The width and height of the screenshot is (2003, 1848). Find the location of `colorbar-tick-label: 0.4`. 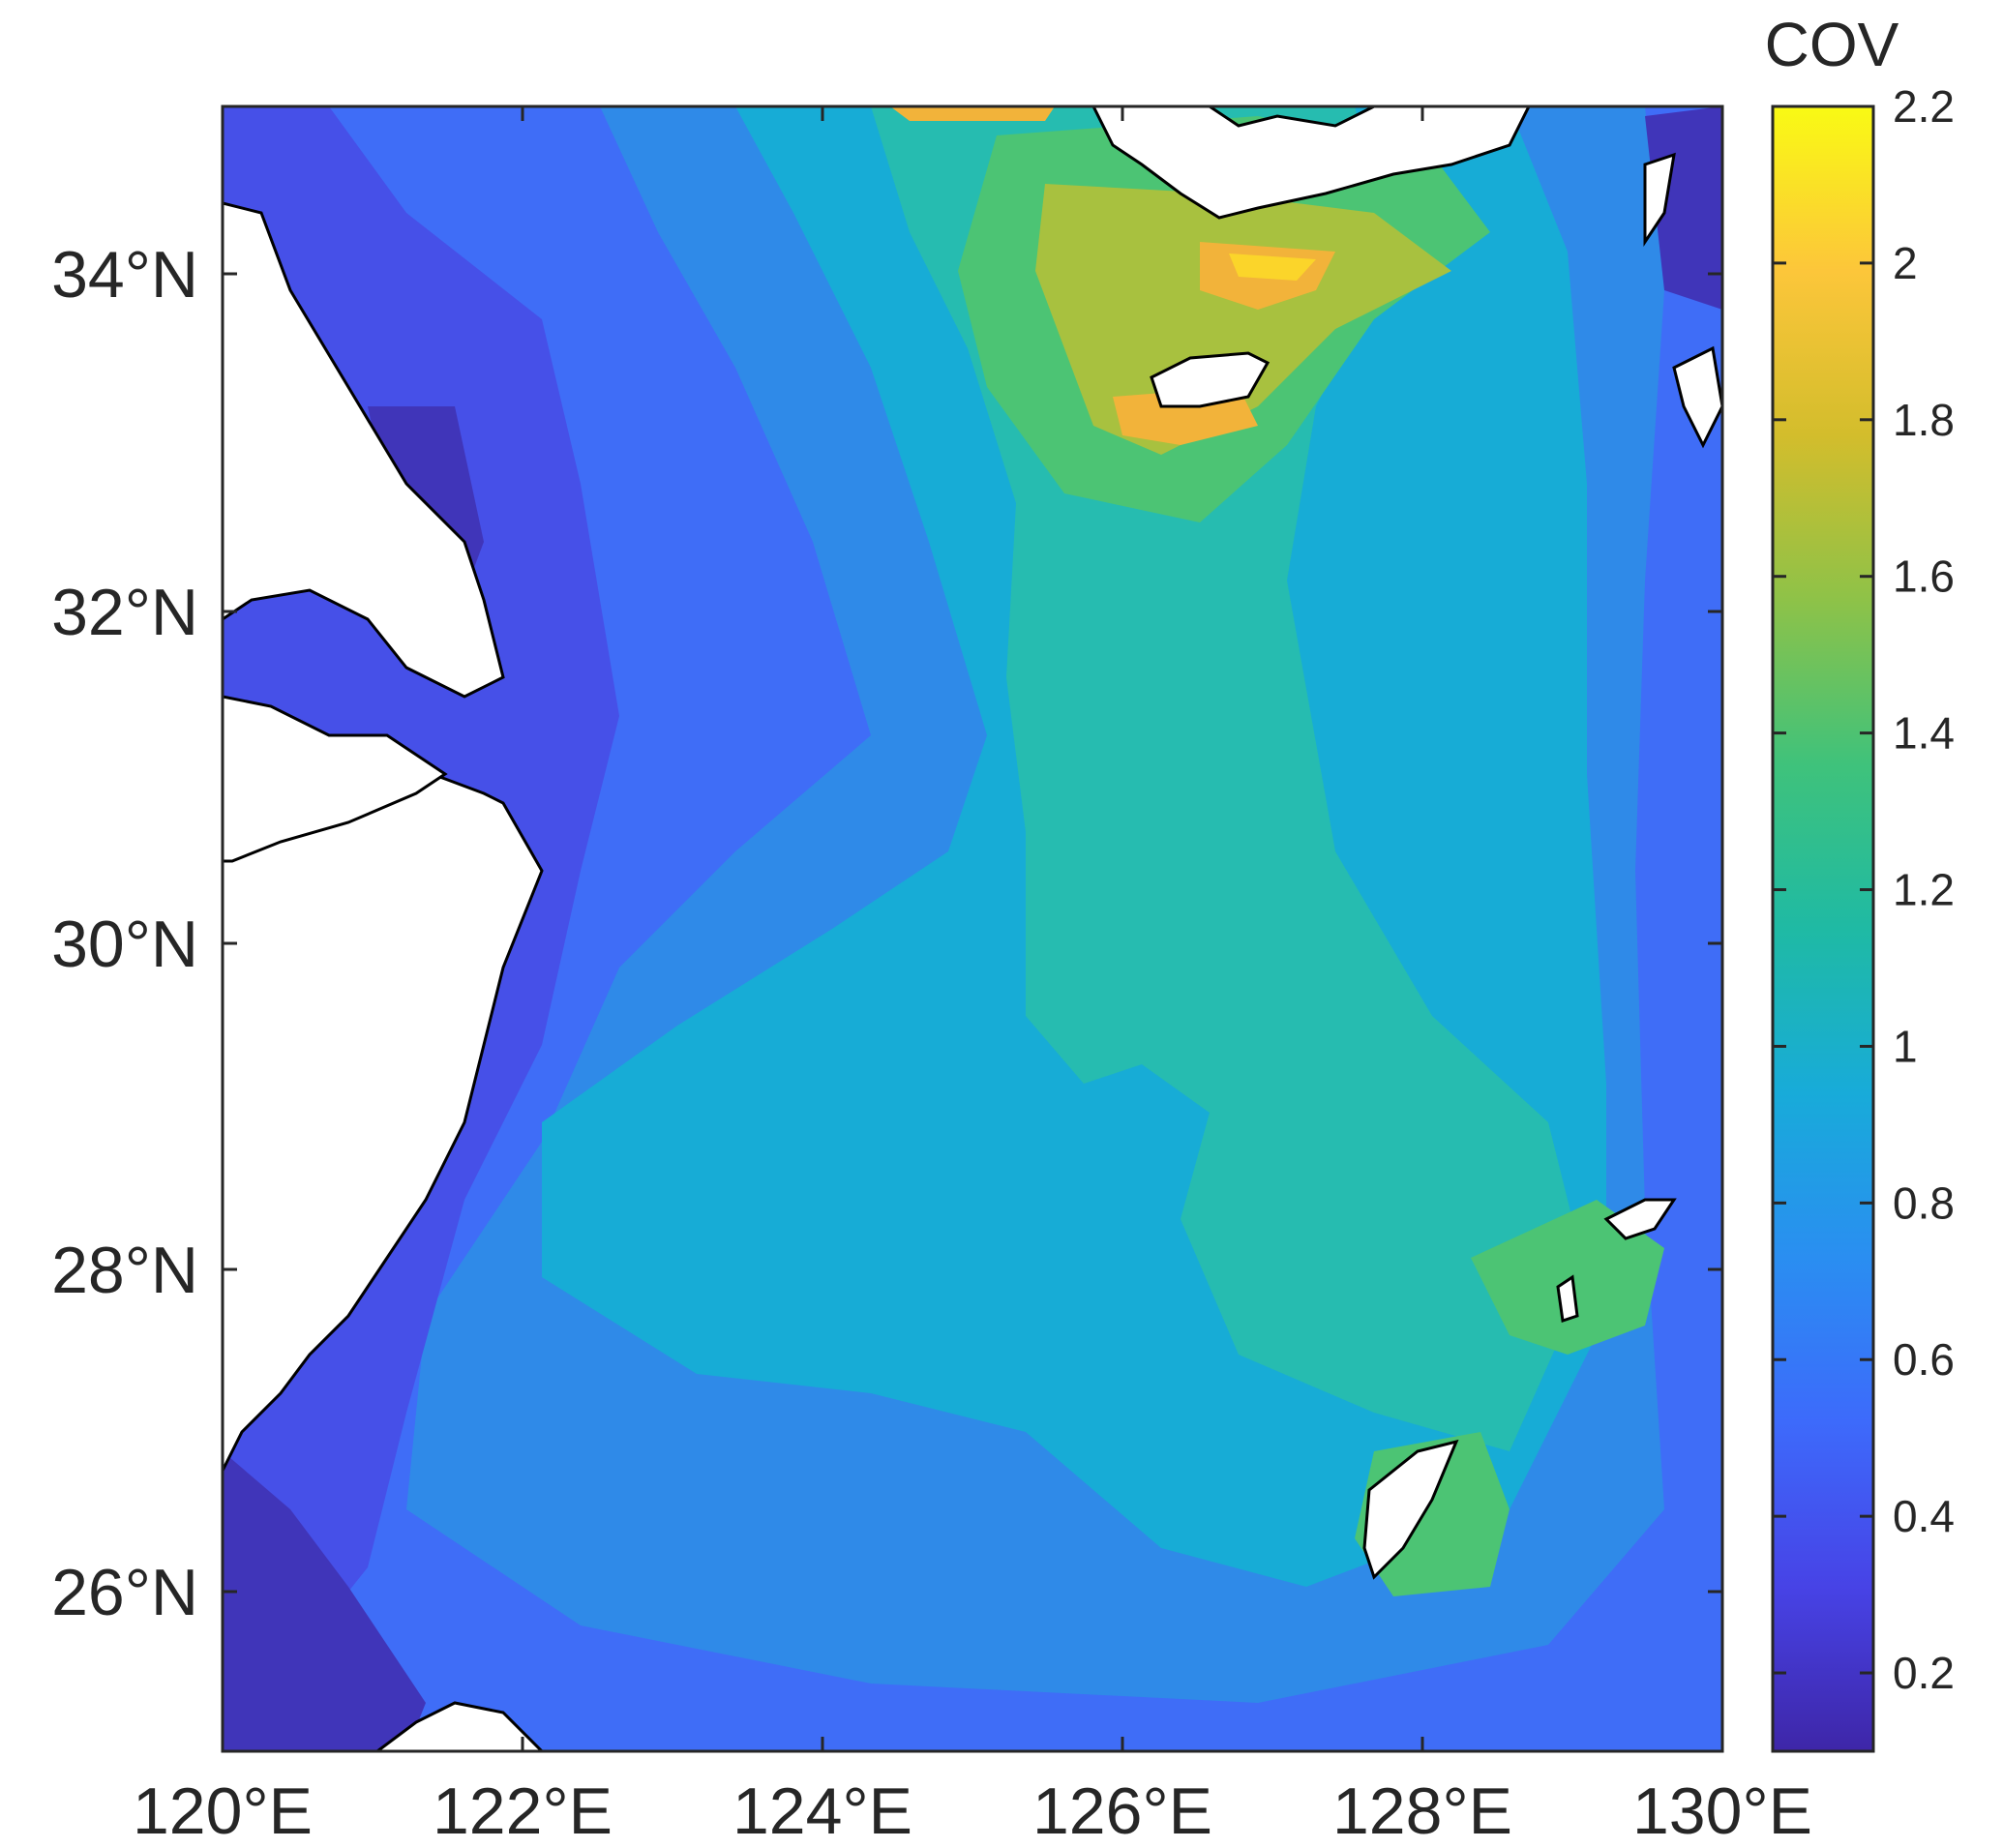

colorbar-tick-label: 0.4 is located at coordinates (1924, 1516).